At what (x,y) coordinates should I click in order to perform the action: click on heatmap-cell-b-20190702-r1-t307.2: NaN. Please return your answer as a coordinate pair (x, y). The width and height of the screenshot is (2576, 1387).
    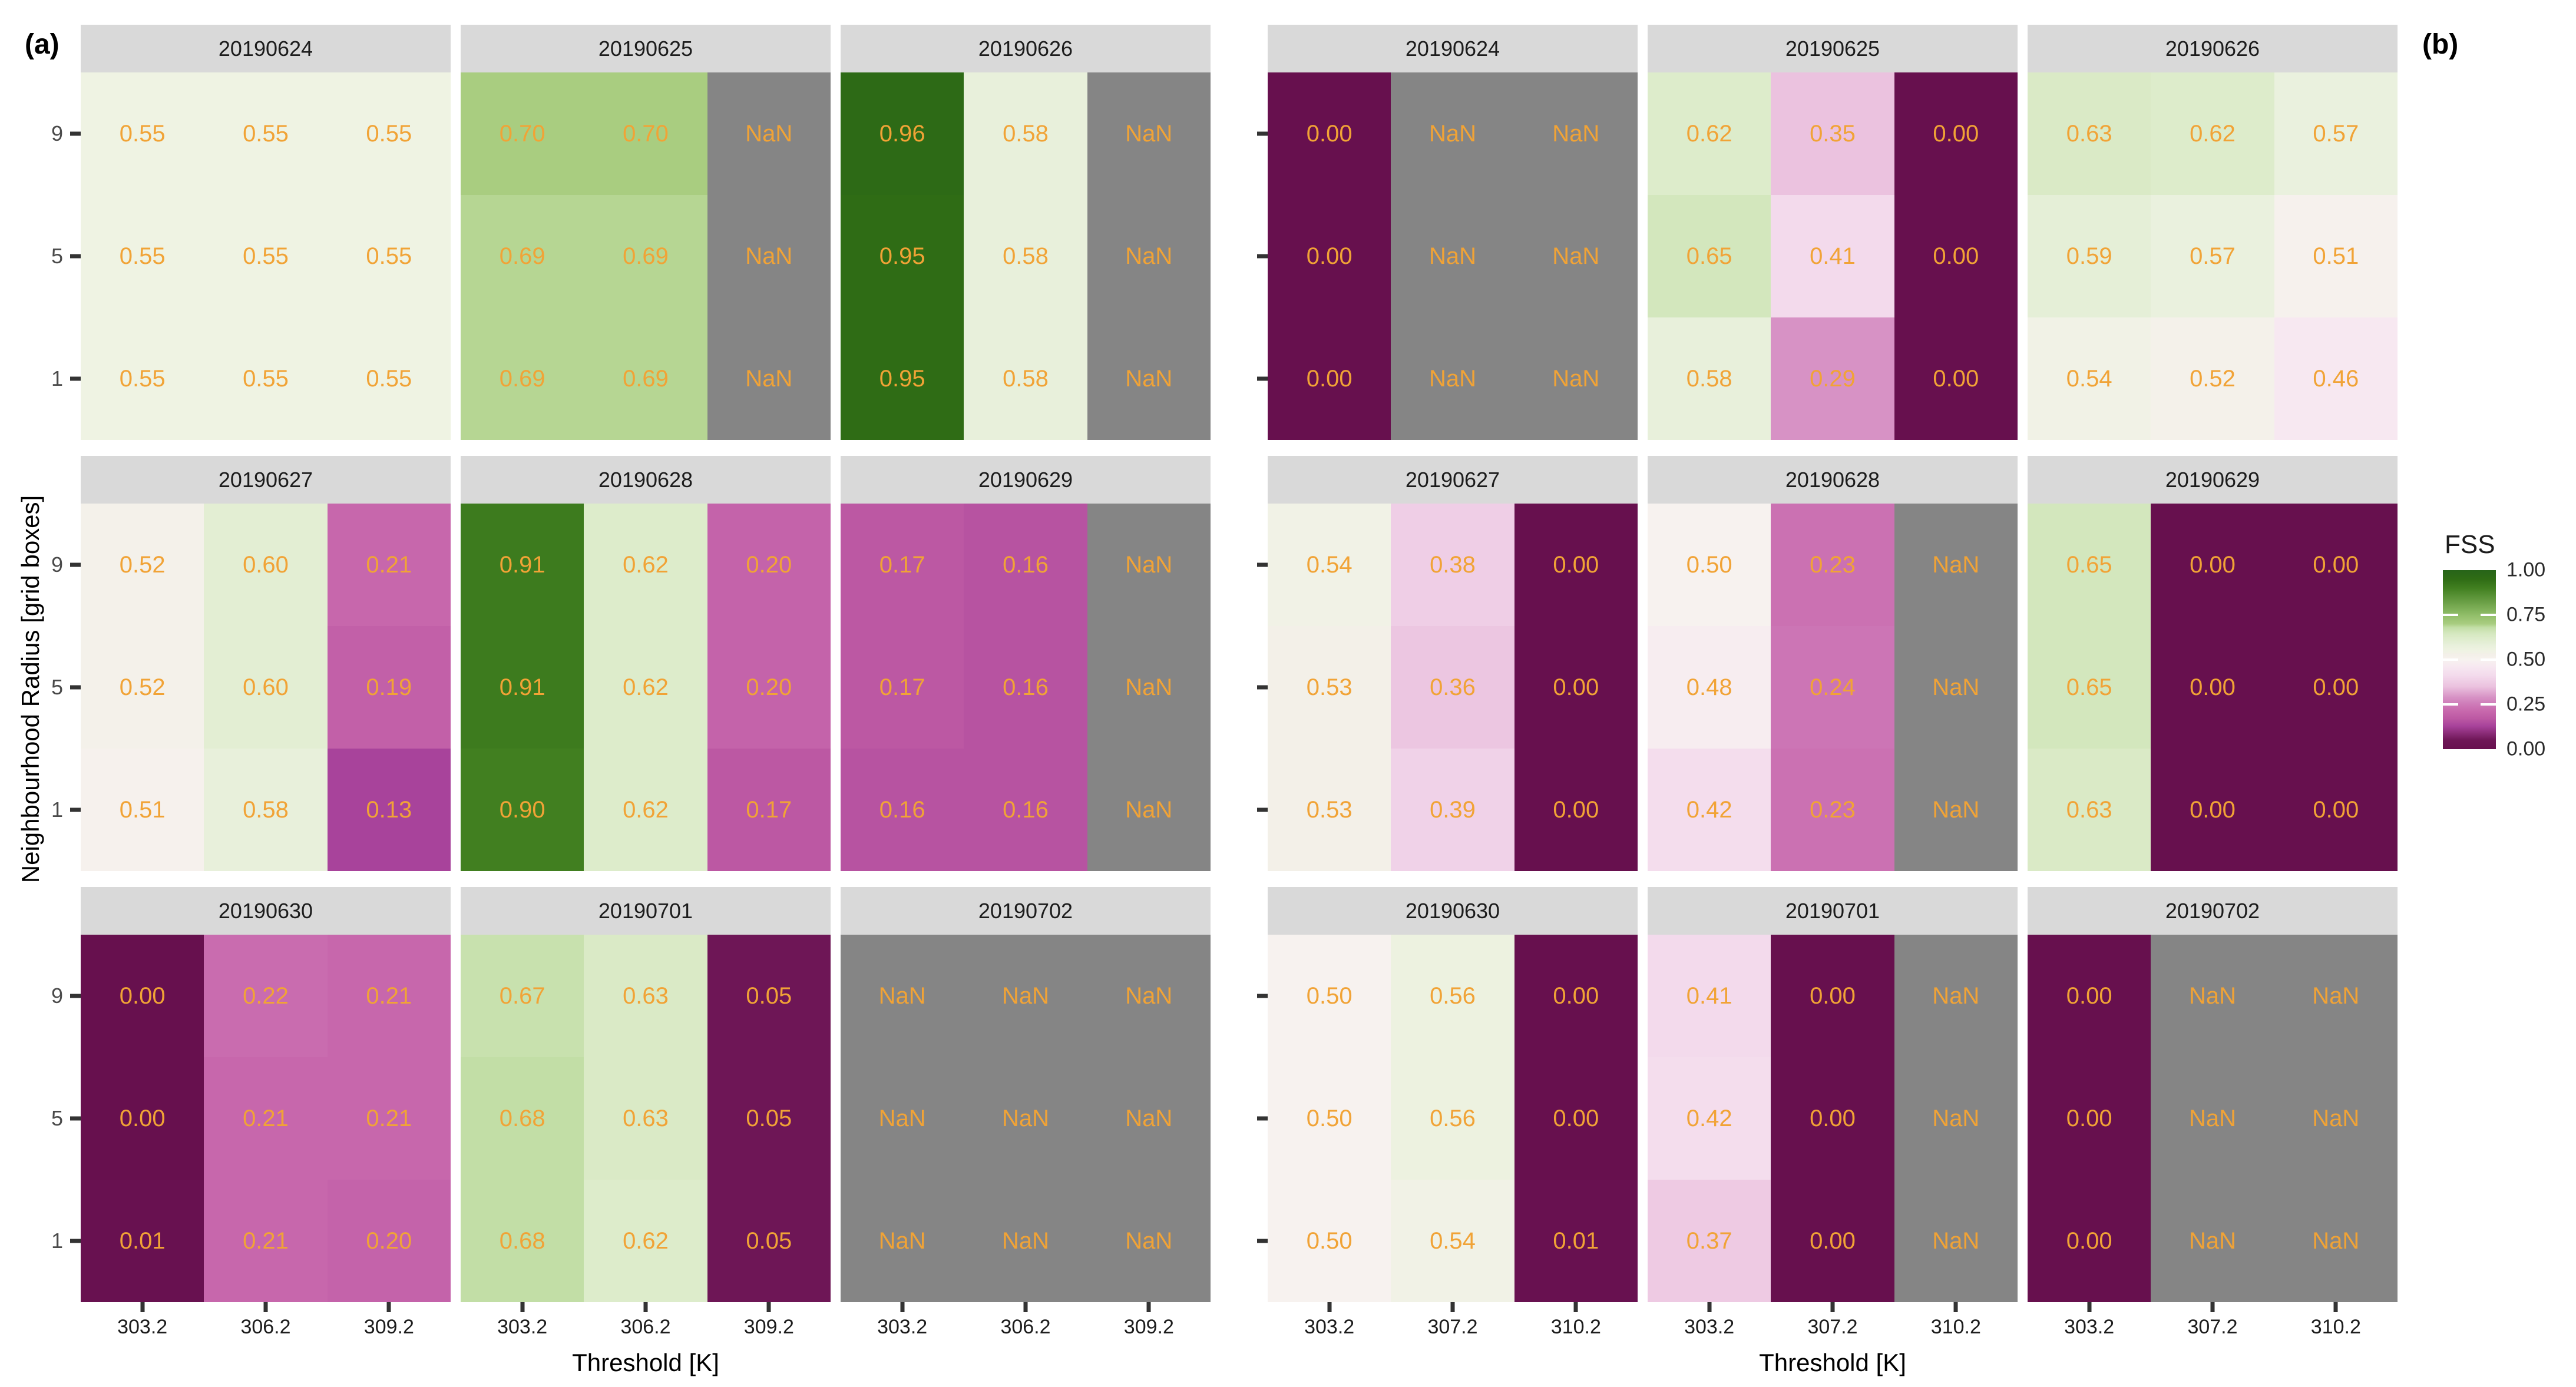
    Looking at the image, I should click on (2212, 1241).